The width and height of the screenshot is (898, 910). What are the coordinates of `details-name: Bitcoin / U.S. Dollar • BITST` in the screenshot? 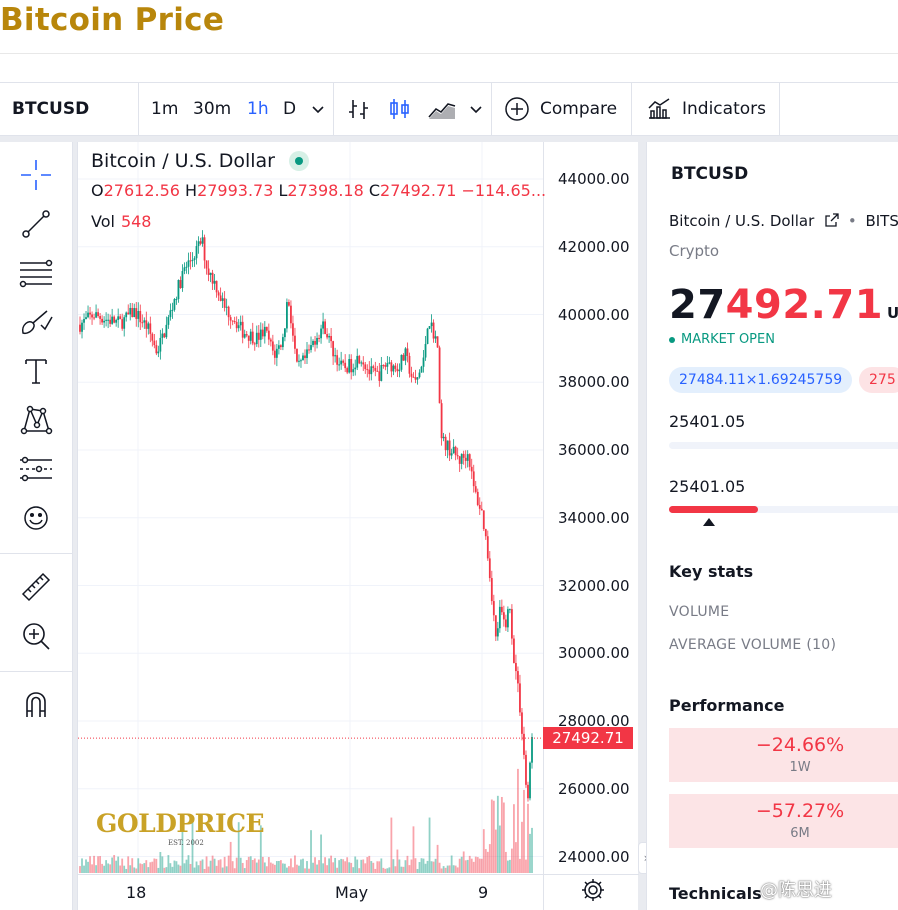 It's located at (783, 221).